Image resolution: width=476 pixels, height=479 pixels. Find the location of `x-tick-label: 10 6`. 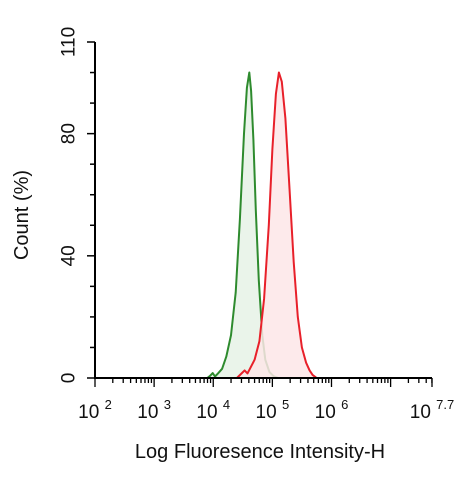

x-tick-label: 10 6 is located at coordinates (332, 410).